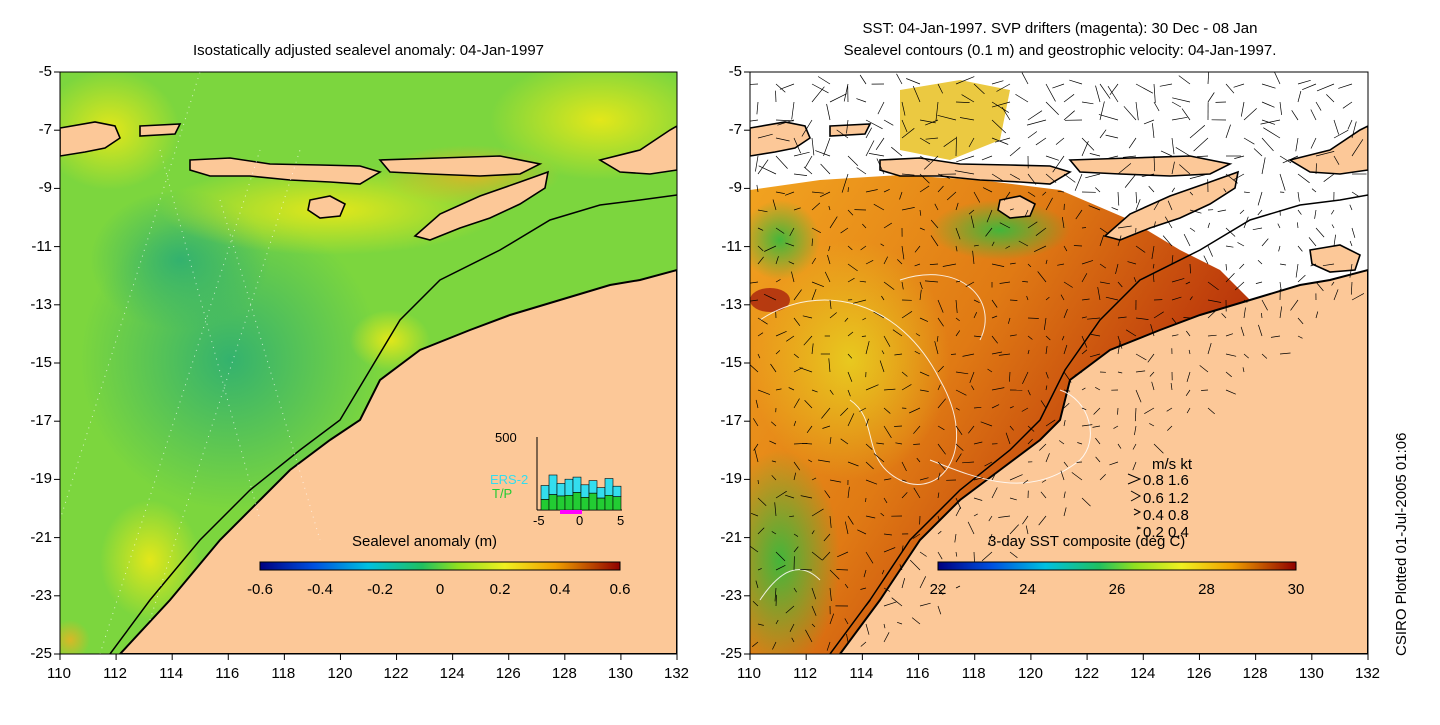  Describe the element at coordinates (1401, 544) in the screenshot. I see `plot-credit: CSIRO Plotted 01-Jul-2005 01:06` at that location.